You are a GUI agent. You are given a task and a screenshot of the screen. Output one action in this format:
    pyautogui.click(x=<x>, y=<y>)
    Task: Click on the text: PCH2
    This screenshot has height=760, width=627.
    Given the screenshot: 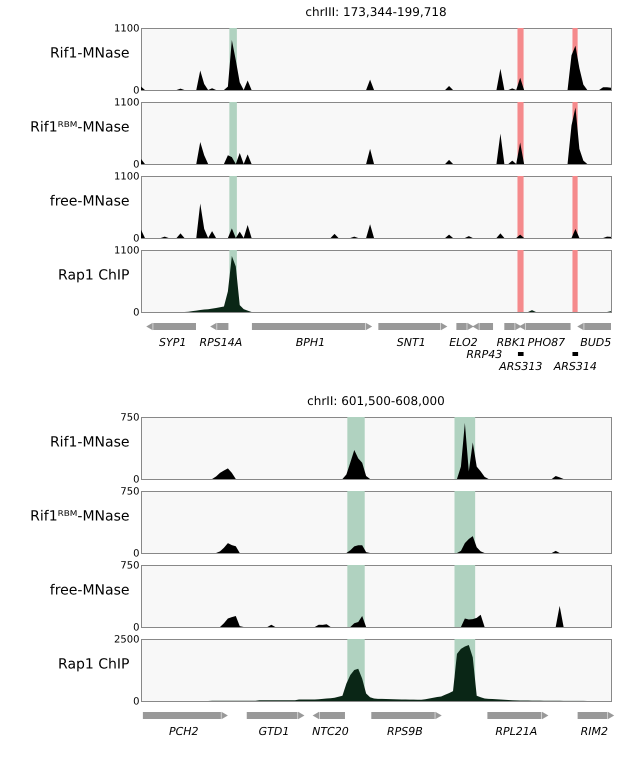 What is the action you would take?
    pyautogui.click(x=183, y=731)
    